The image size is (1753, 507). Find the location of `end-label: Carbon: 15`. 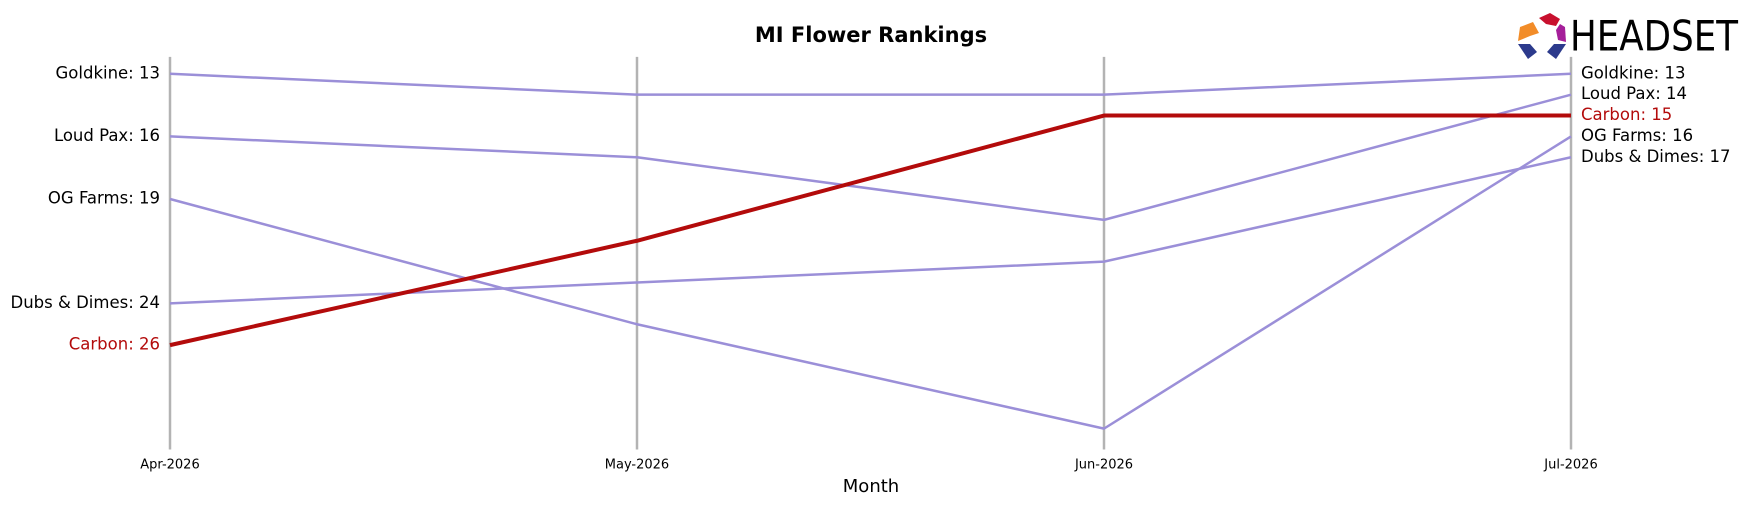

end-label: Carbon: 15 is located at coordinates (1626, 114).